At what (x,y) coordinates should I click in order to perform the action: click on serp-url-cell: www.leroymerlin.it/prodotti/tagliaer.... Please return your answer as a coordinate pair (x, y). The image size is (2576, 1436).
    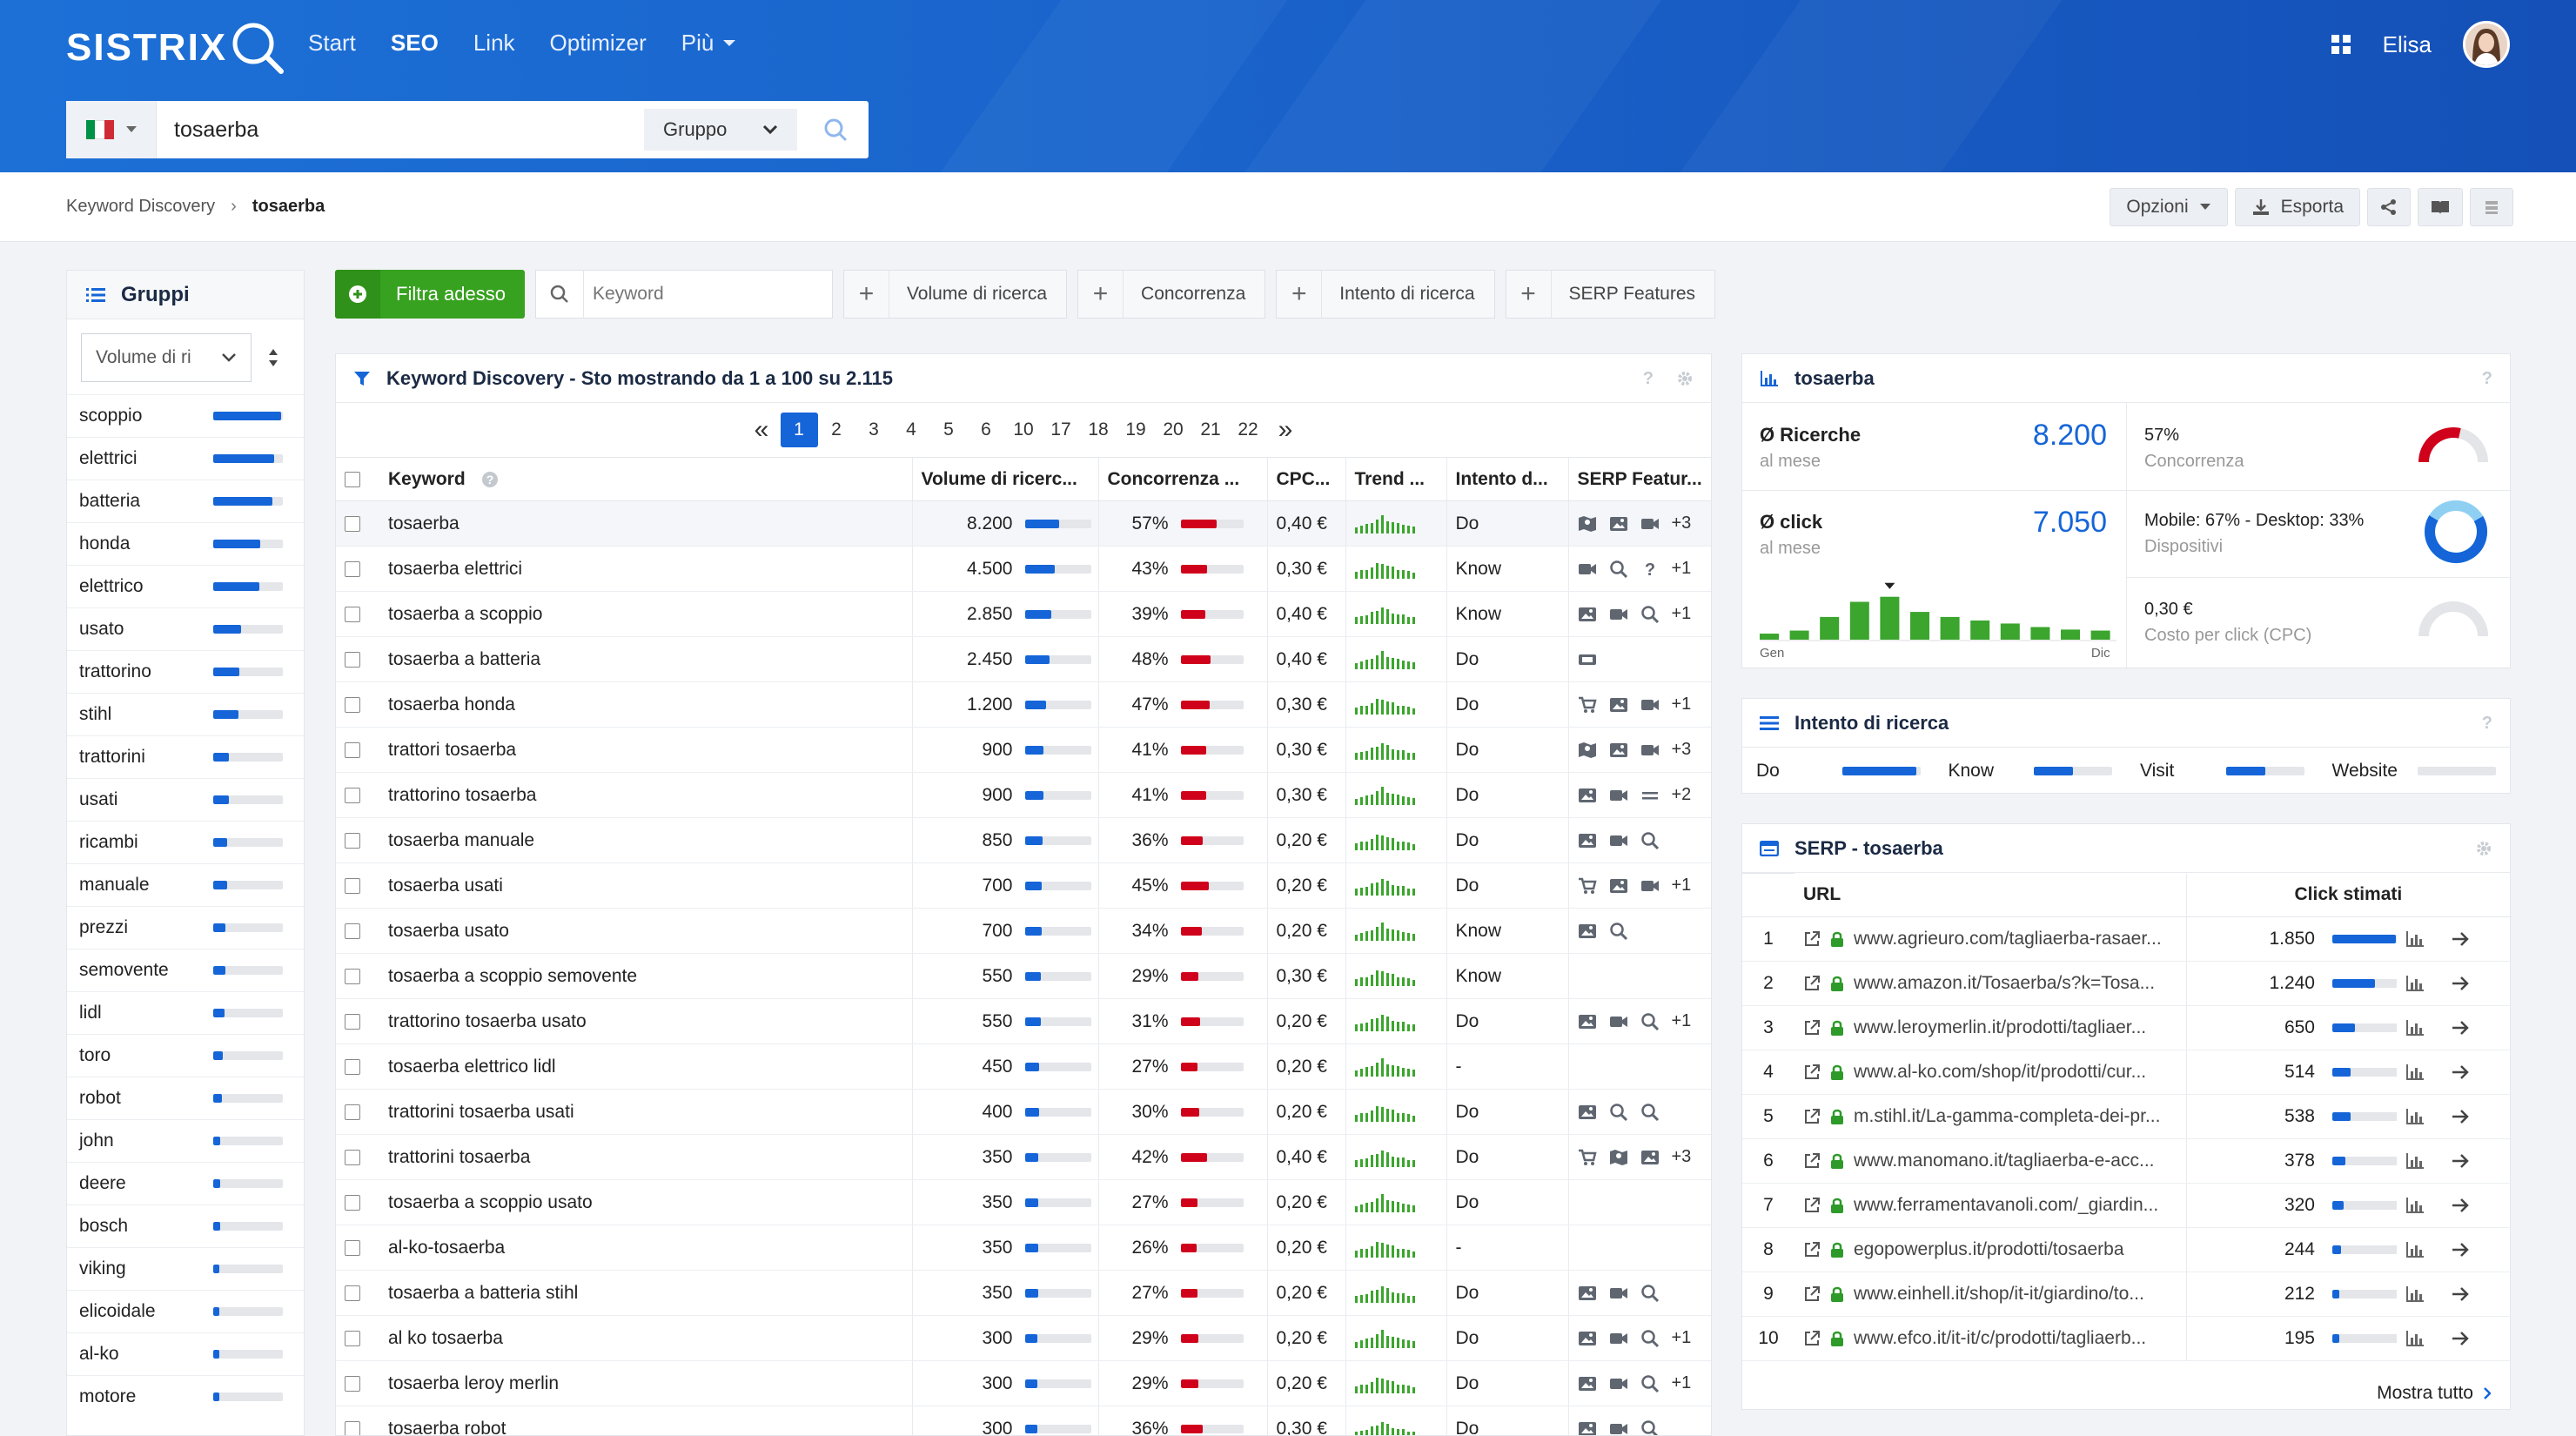
    Looking at the image, I should click on (1990, 1027).